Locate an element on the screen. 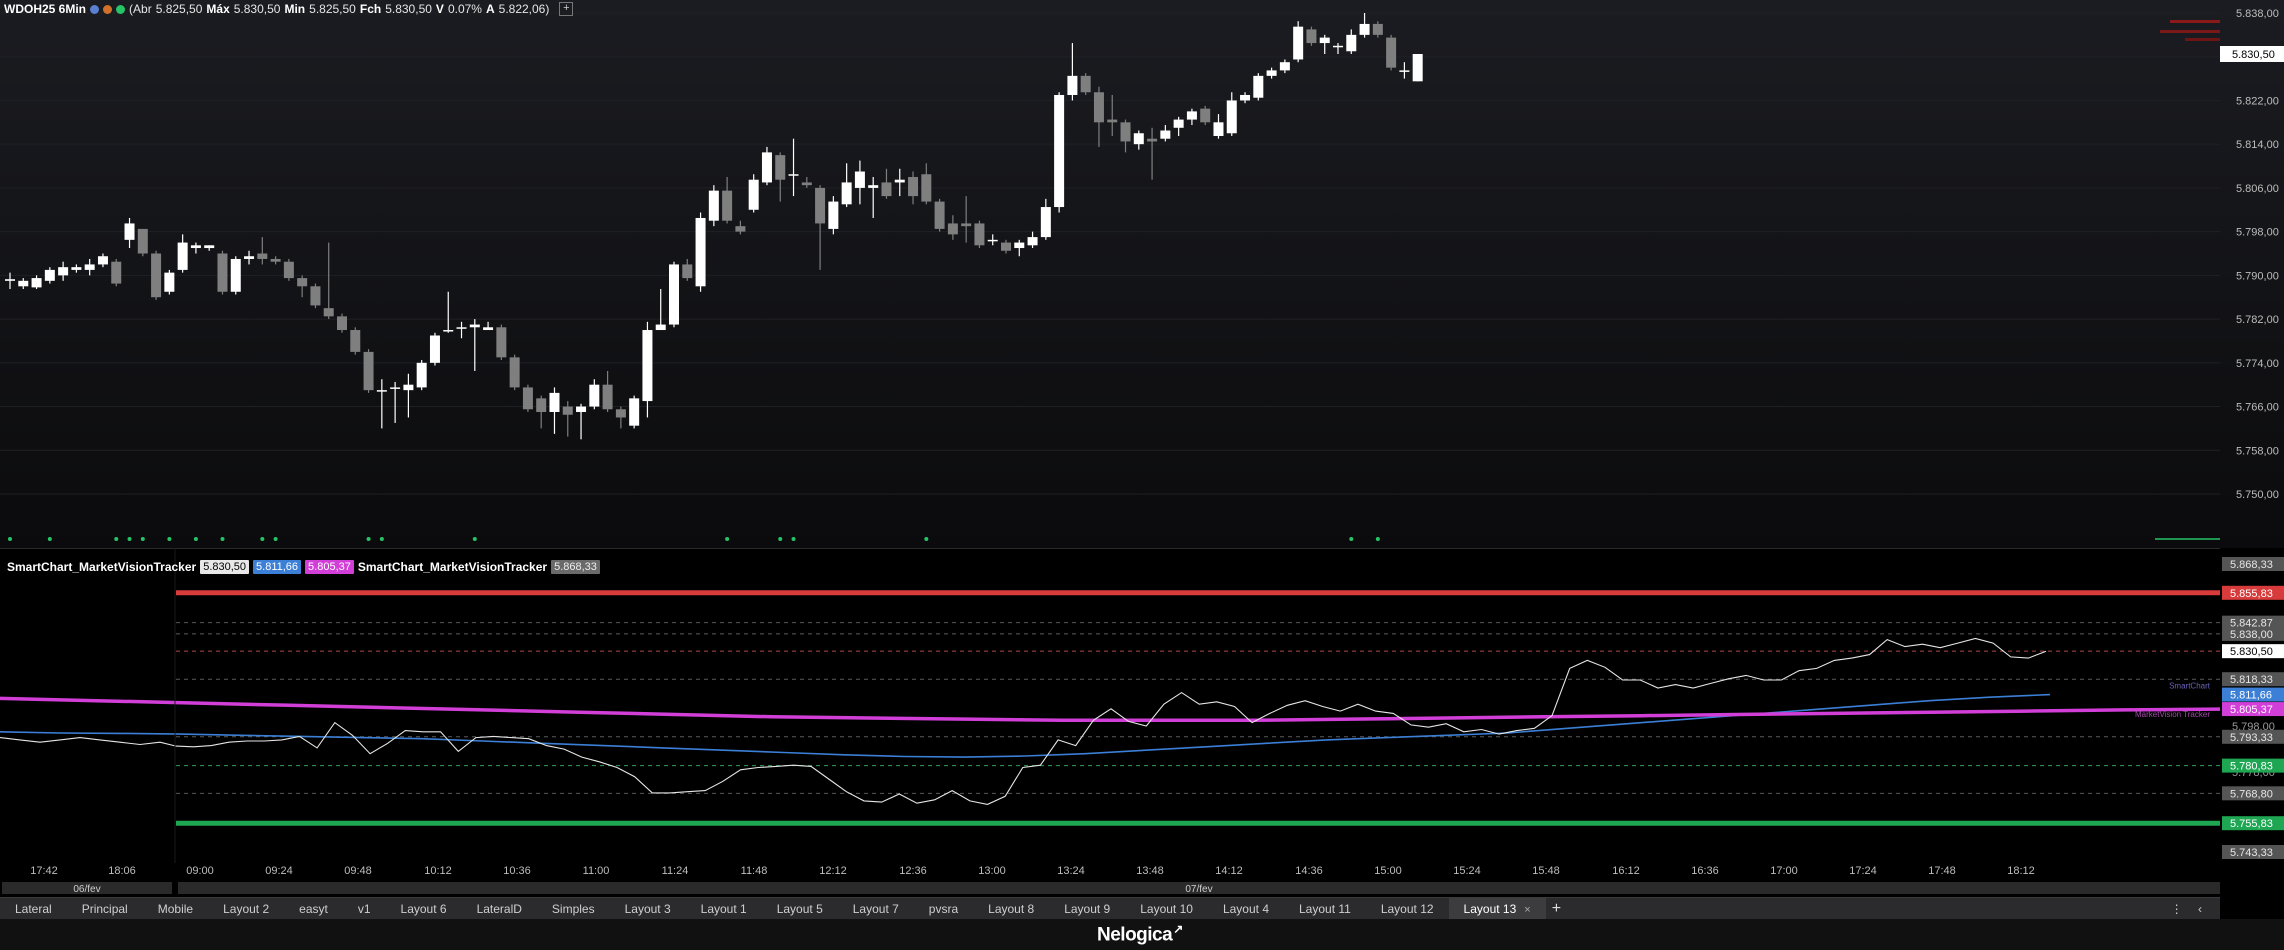  price-tick-label: 5.798,00 is located at coordinates (2257, 233).